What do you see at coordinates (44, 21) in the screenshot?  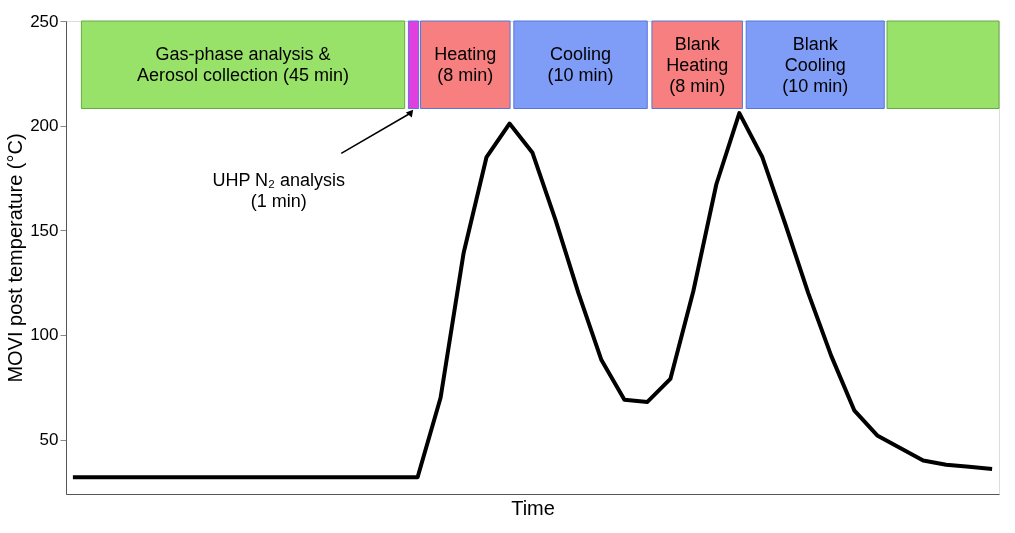 I see `y-tick-label: 250` at bounding box center [44, 21].